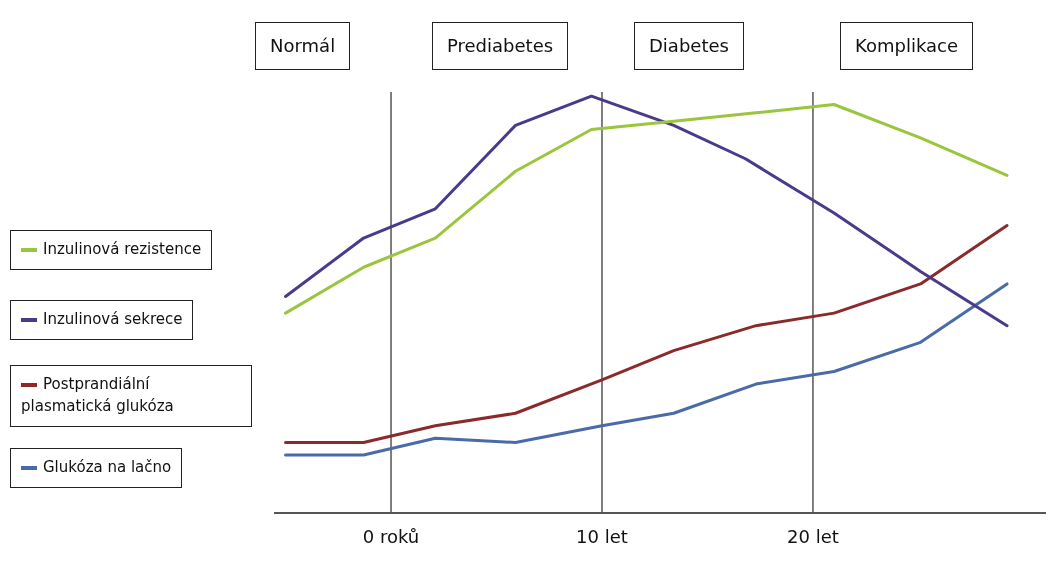 The image size is (1051, 571). I want to click on text: Komplikace, so click(906, 46).